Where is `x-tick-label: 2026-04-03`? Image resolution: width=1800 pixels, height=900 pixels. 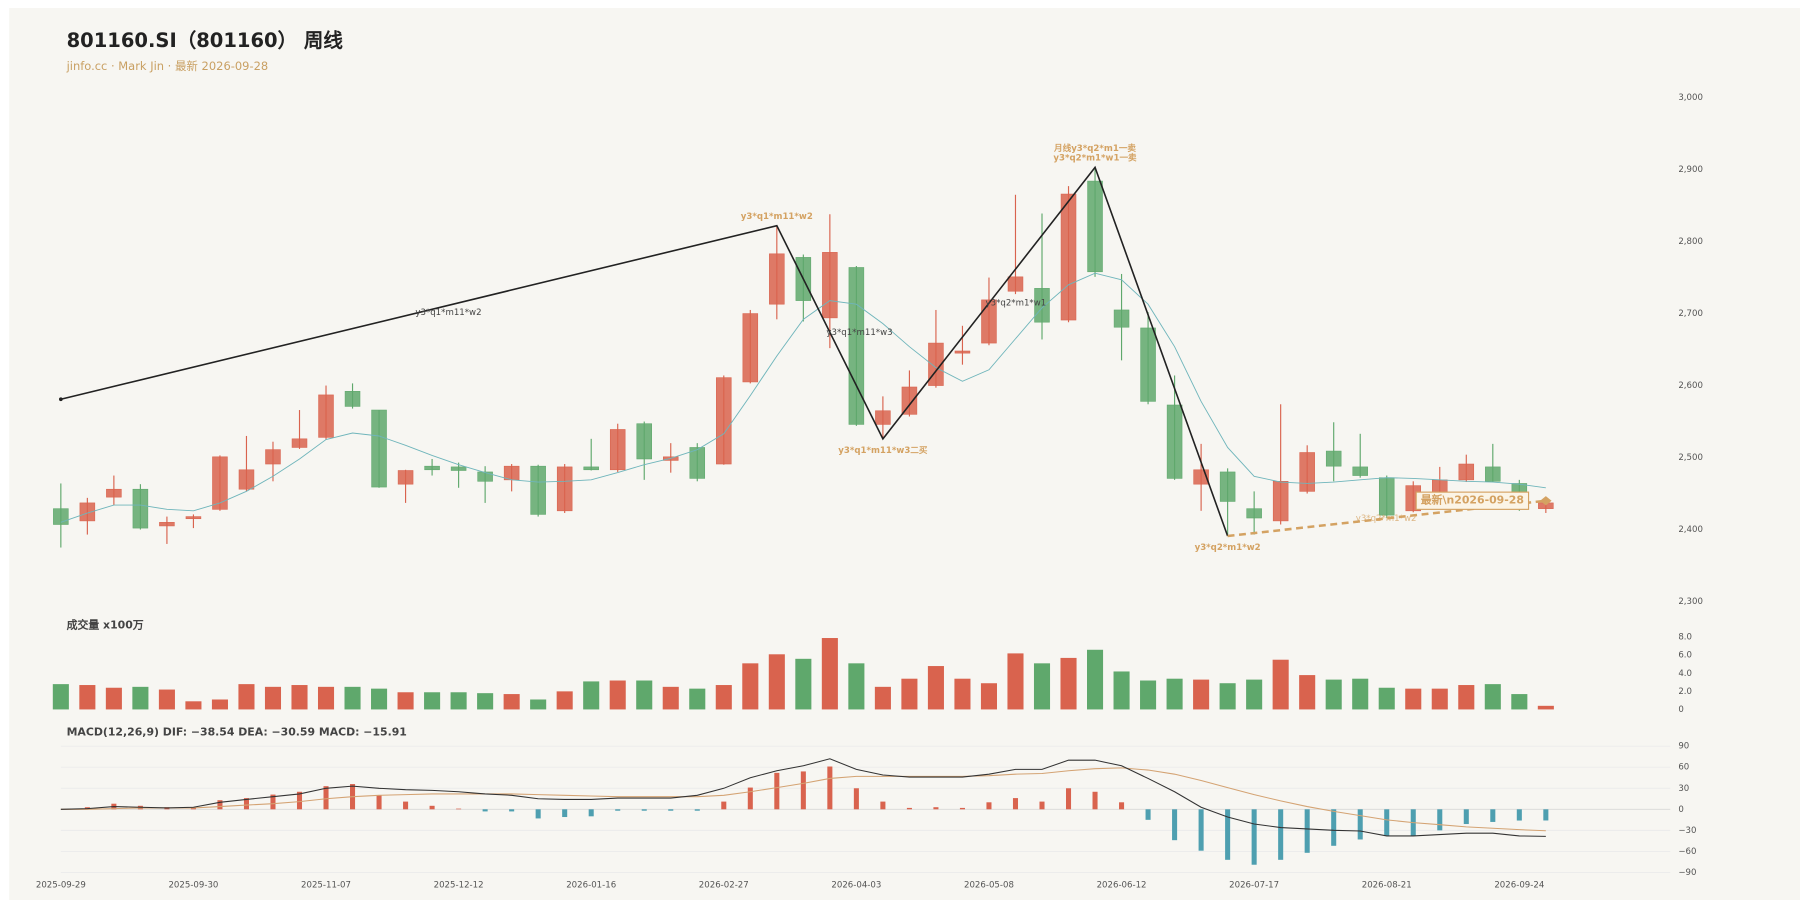
x-tick-label: 2026-04-03 is located at coordinates (856, 886).